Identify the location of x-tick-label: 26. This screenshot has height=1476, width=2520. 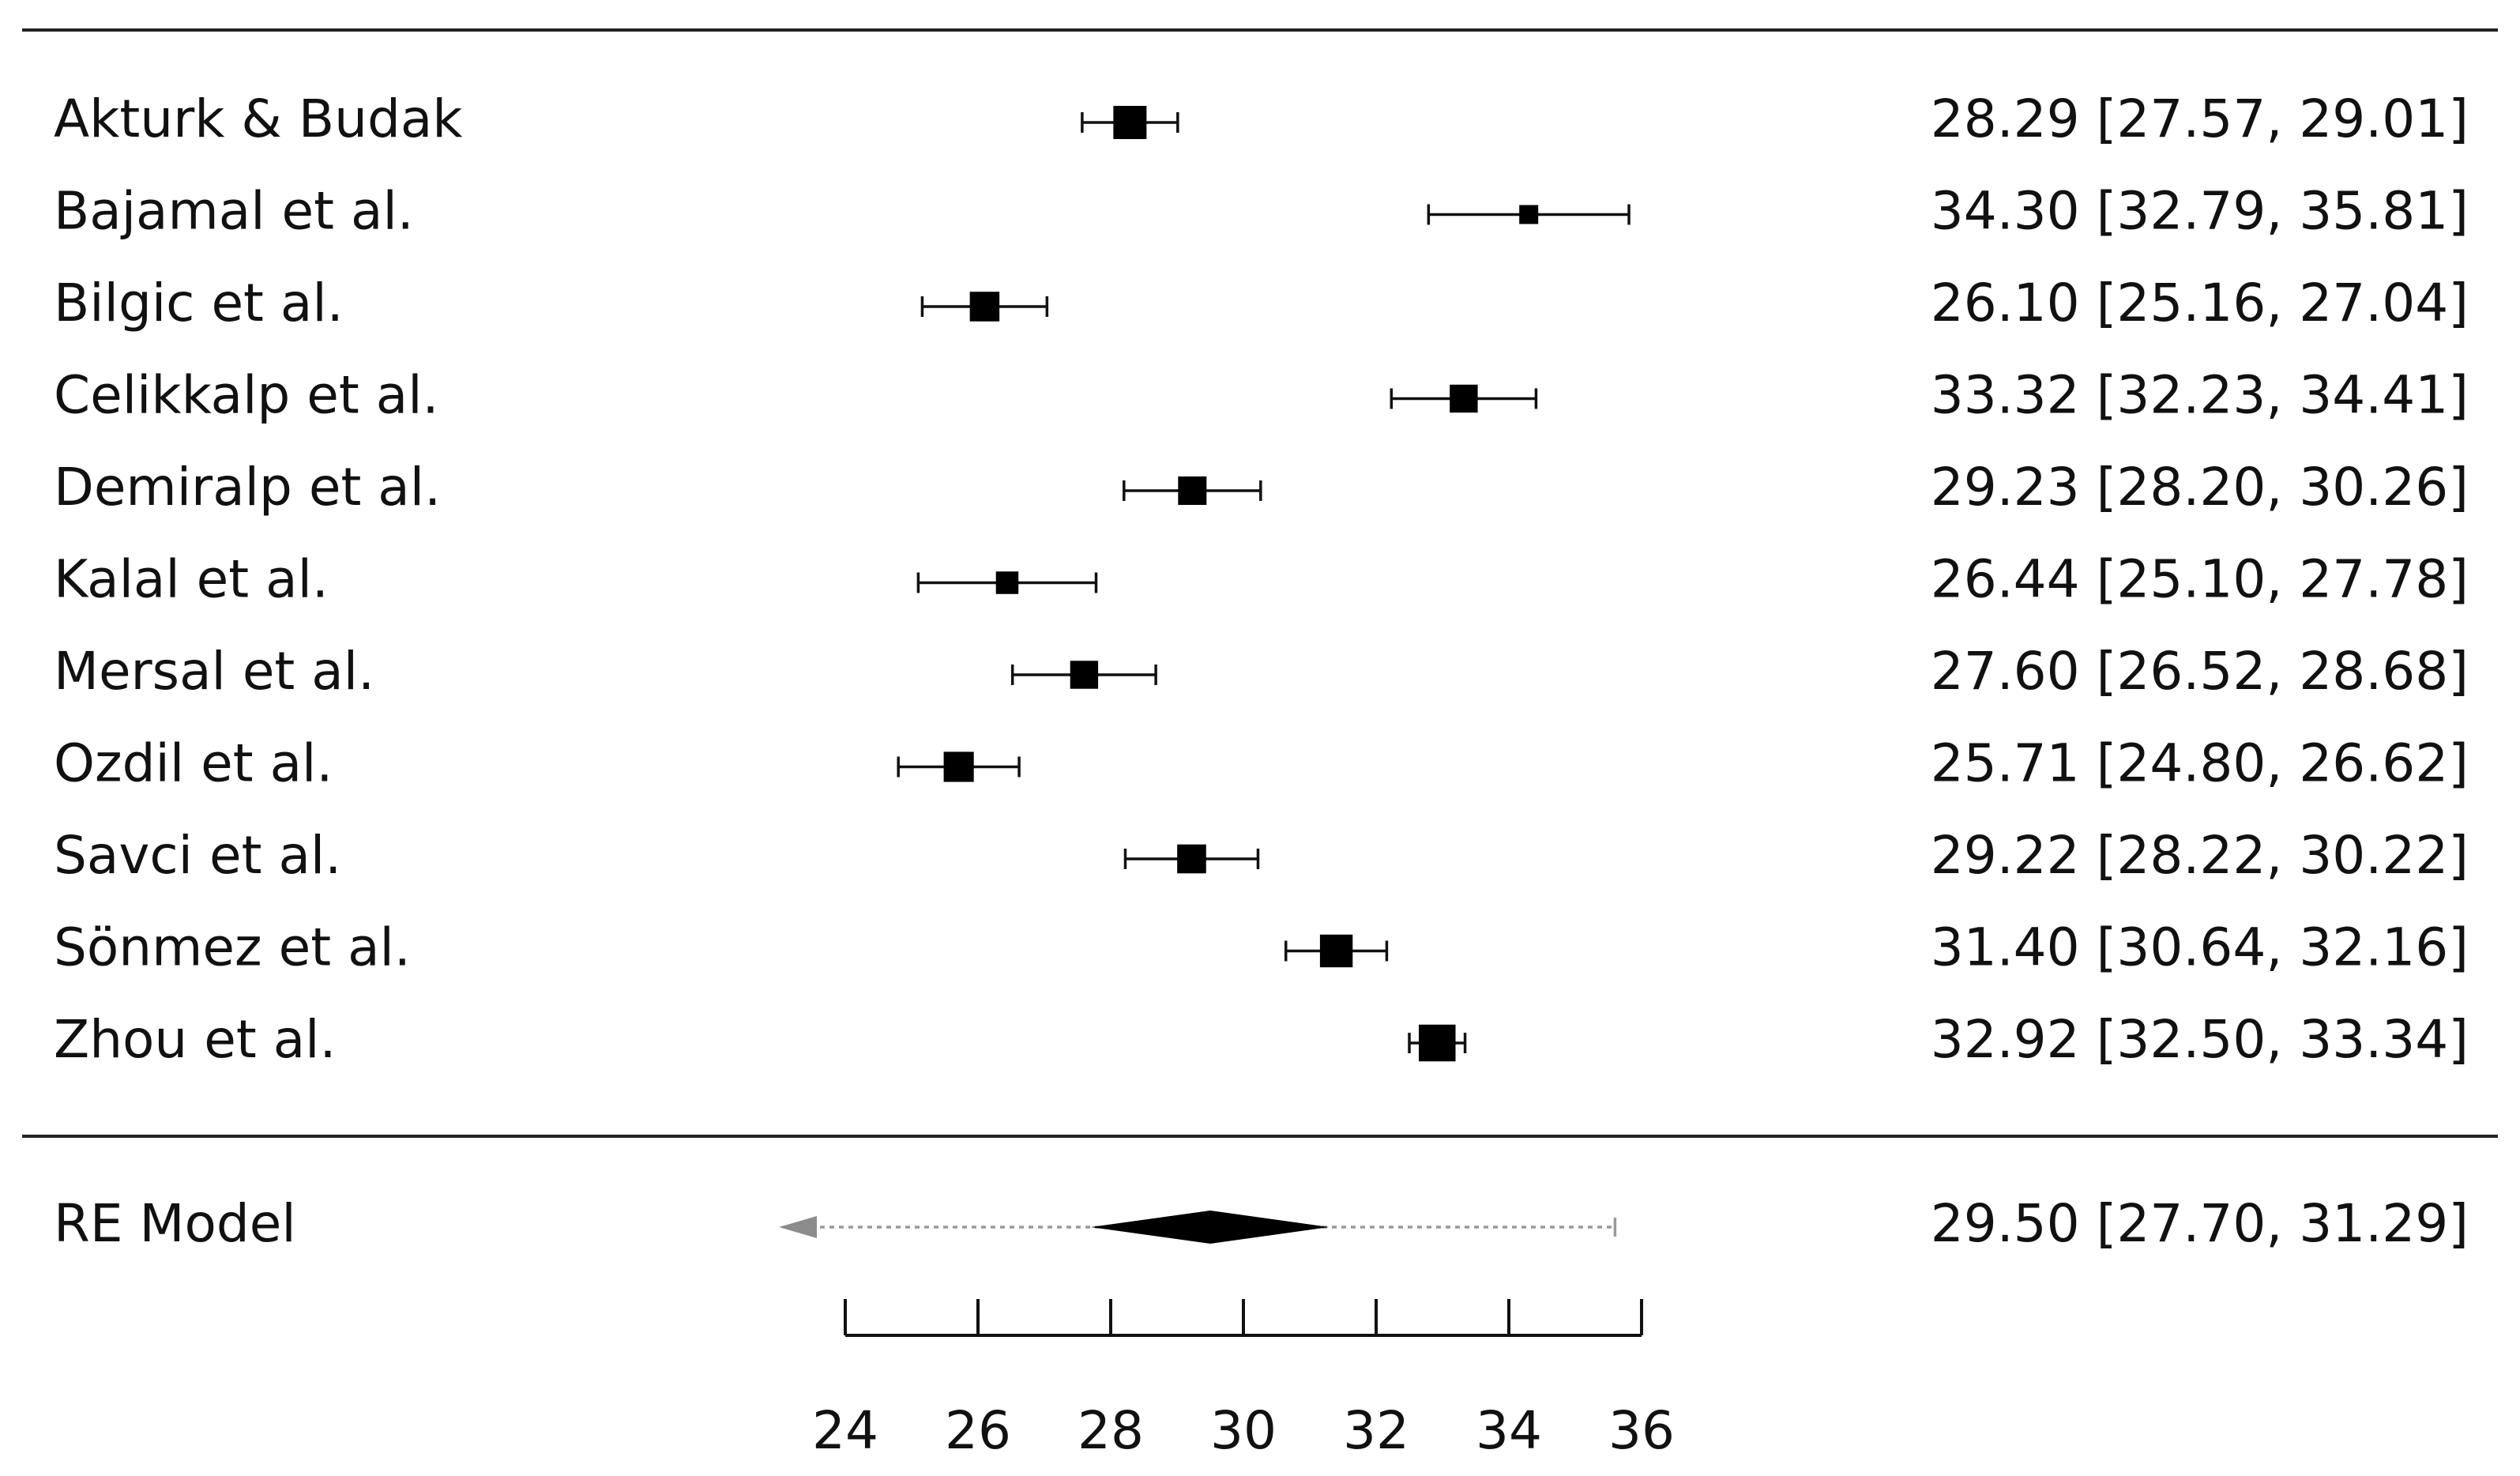
(978, 1430).